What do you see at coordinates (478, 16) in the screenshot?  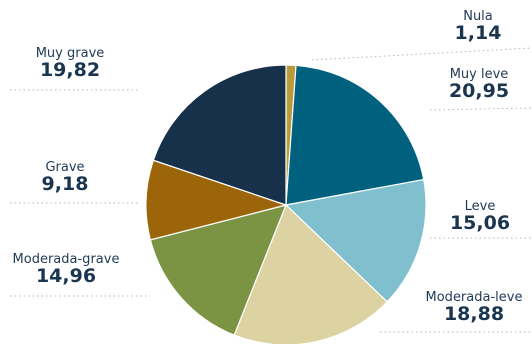 I see `label-nula-name: Nula` at bounding box center [478, 16].